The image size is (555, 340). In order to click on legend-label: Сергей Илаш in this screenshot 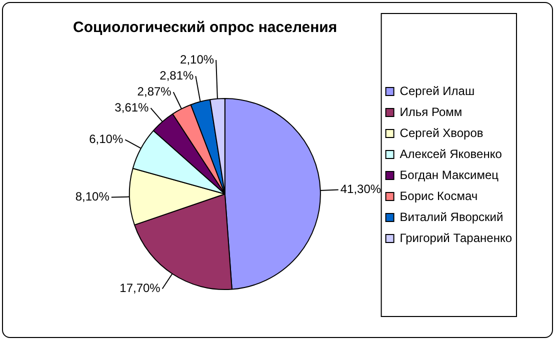, I will do `click(437, 91)`.